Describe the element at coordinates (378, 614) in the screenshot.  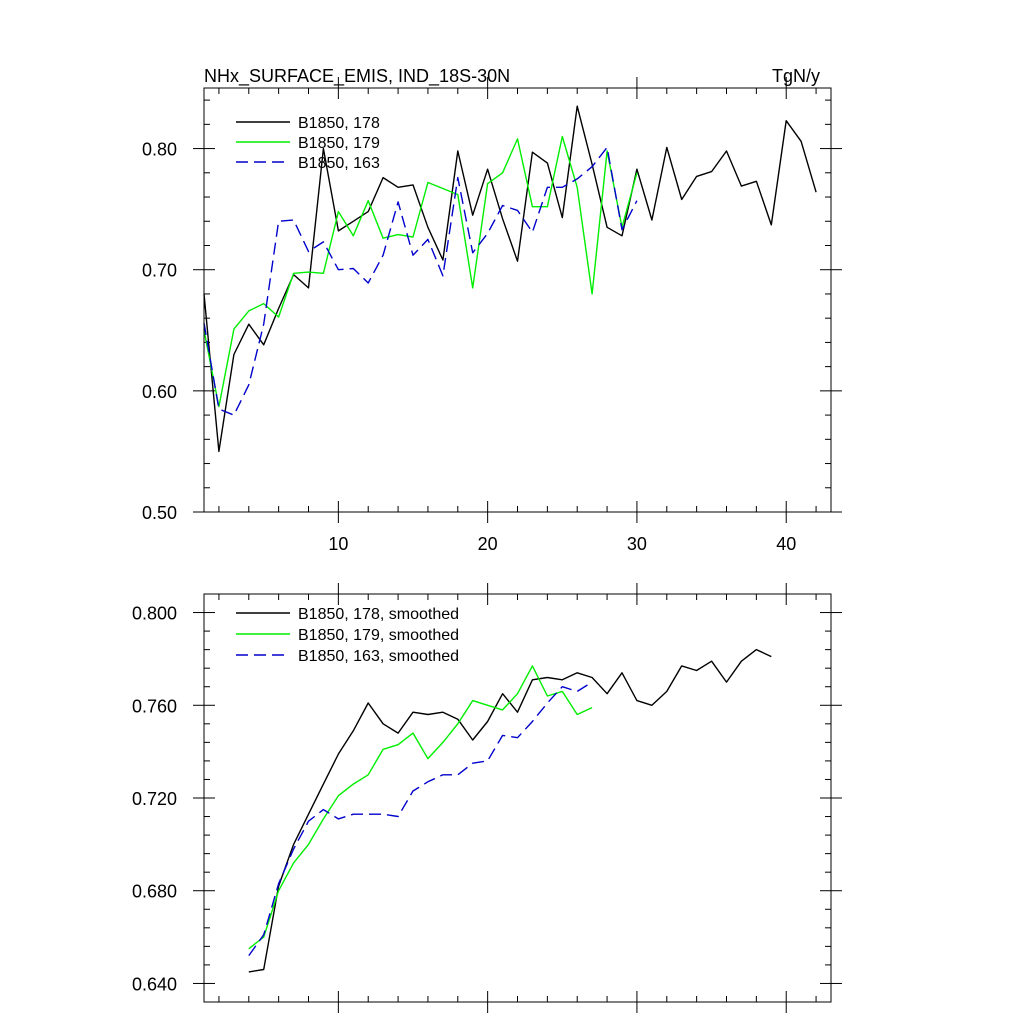
I see `legend-label: B1850, 178, smoothed` at that location.